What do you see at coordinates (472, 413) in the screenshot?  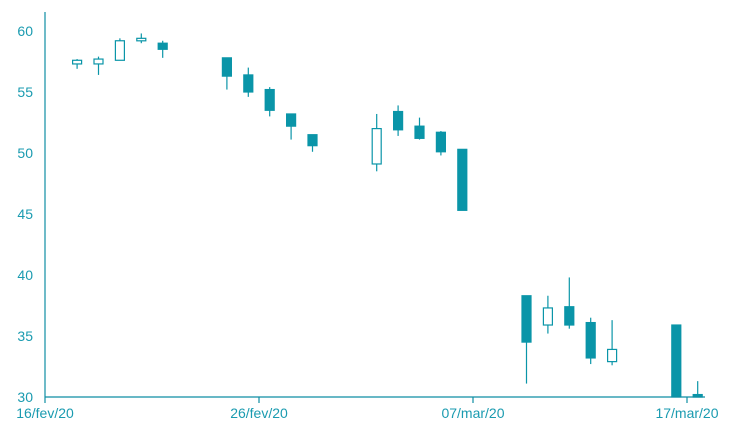 I see `x-tick-label: 07/mar/20` at bounding box center [472, 413].